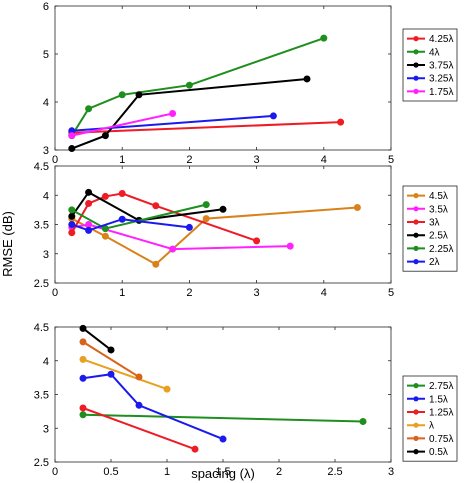 Image resolution: width=474 pixels, height=483 pixels. What do you see at coordinates (441, 79) in the screenshot?
I see `legend-label: 3.25λ` at bounding box center [441, 79].